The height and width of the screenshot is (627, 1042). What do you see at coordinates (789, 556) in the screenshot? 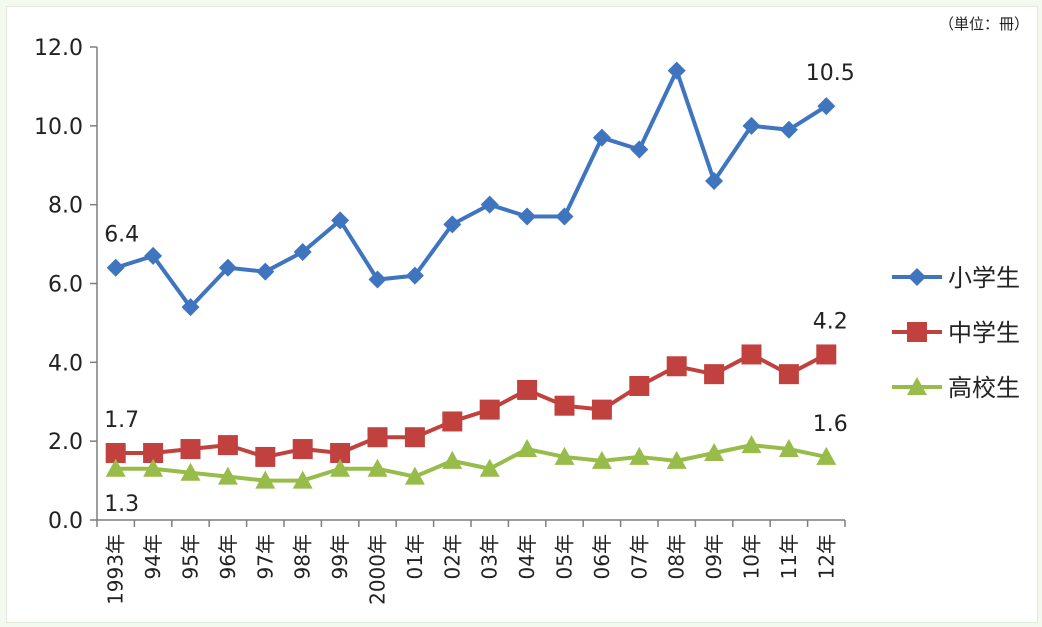
I see `x-tick-label: 11年` at bounding box center [789, 556].